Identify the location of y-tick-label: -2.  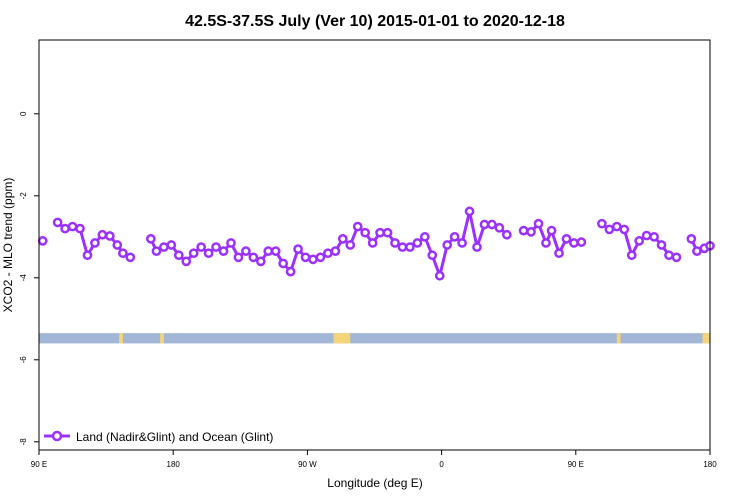
(23, 196).